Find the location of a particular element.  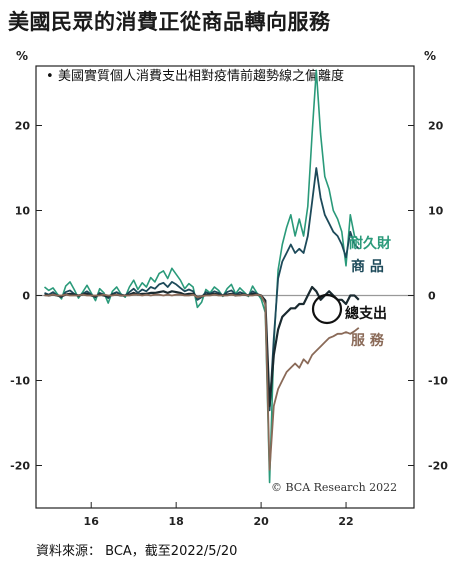

y-tick-label-right: 10 is located at coordinates (436, 211).